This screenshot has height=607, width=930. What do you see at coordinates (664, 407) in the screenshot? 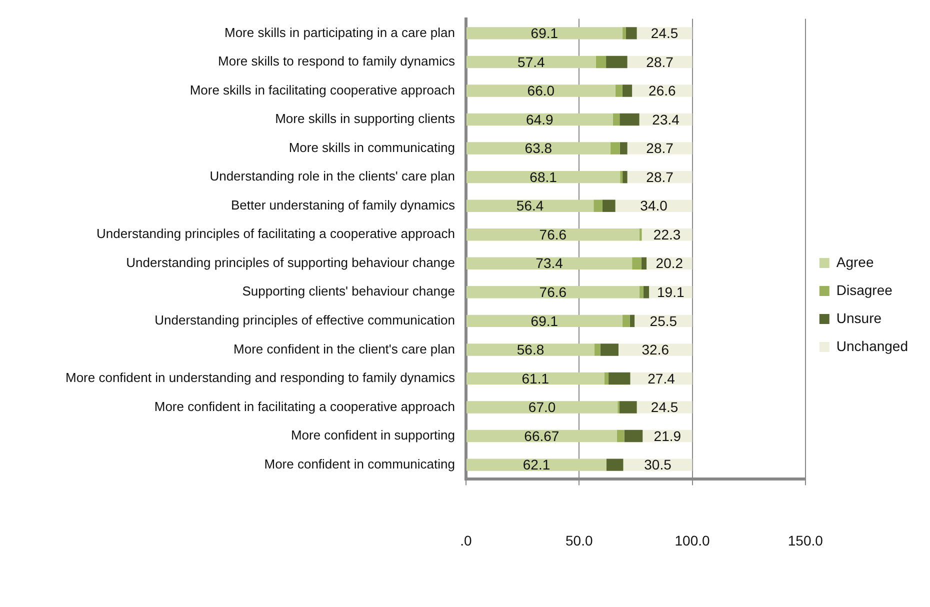
I see `data-label: 24.5` at bounding box center [664, 407].